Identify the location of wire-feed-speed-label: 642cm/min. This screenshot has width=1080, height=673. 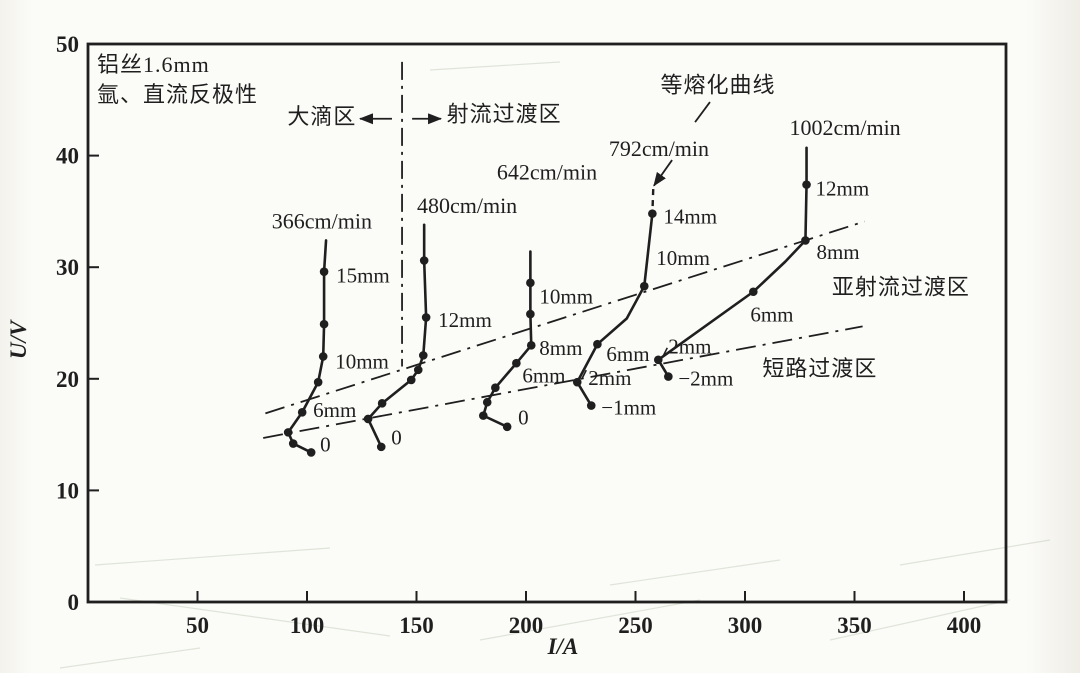
(547, 172).